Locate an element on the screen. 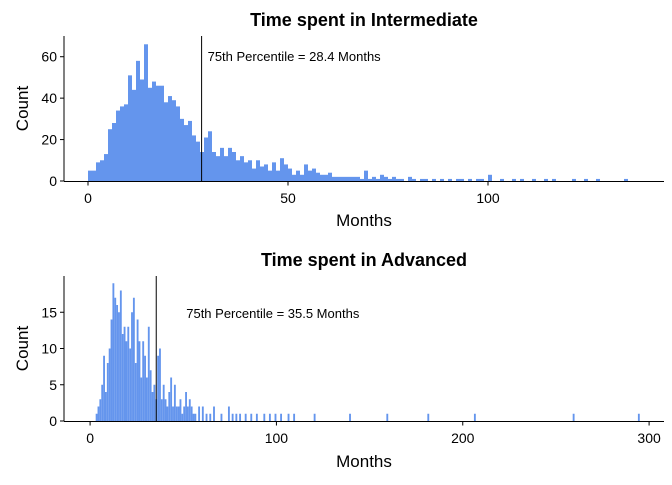 Image resolution: width=672 pixels, height=485 pixels. y-tick-label: 10 is located at coordinates (49, 349).